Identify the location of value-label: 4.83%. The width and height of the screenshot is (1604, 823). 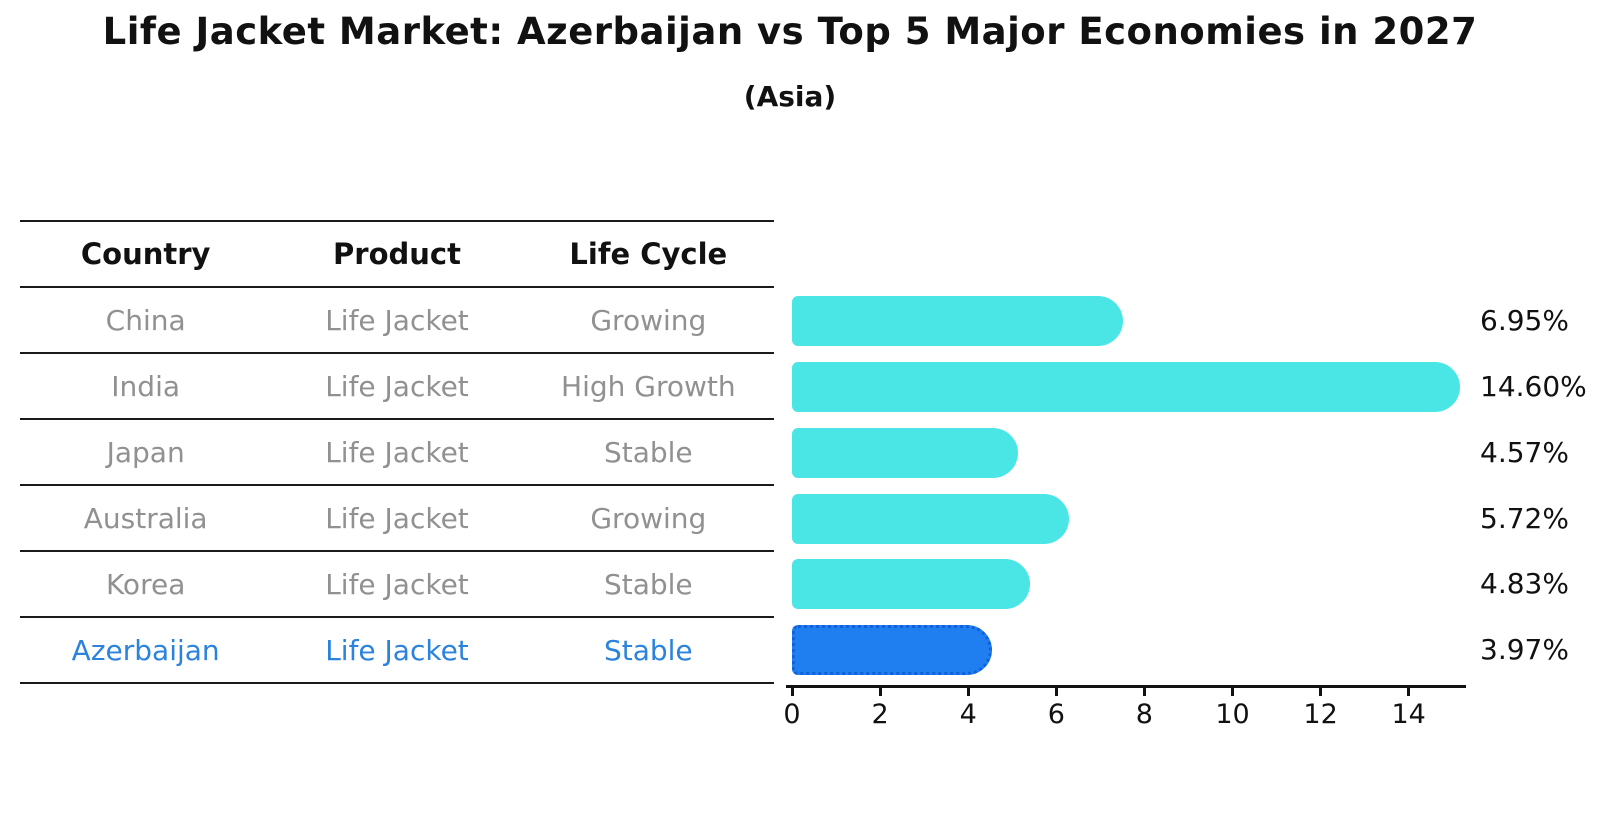
(1524, 584).